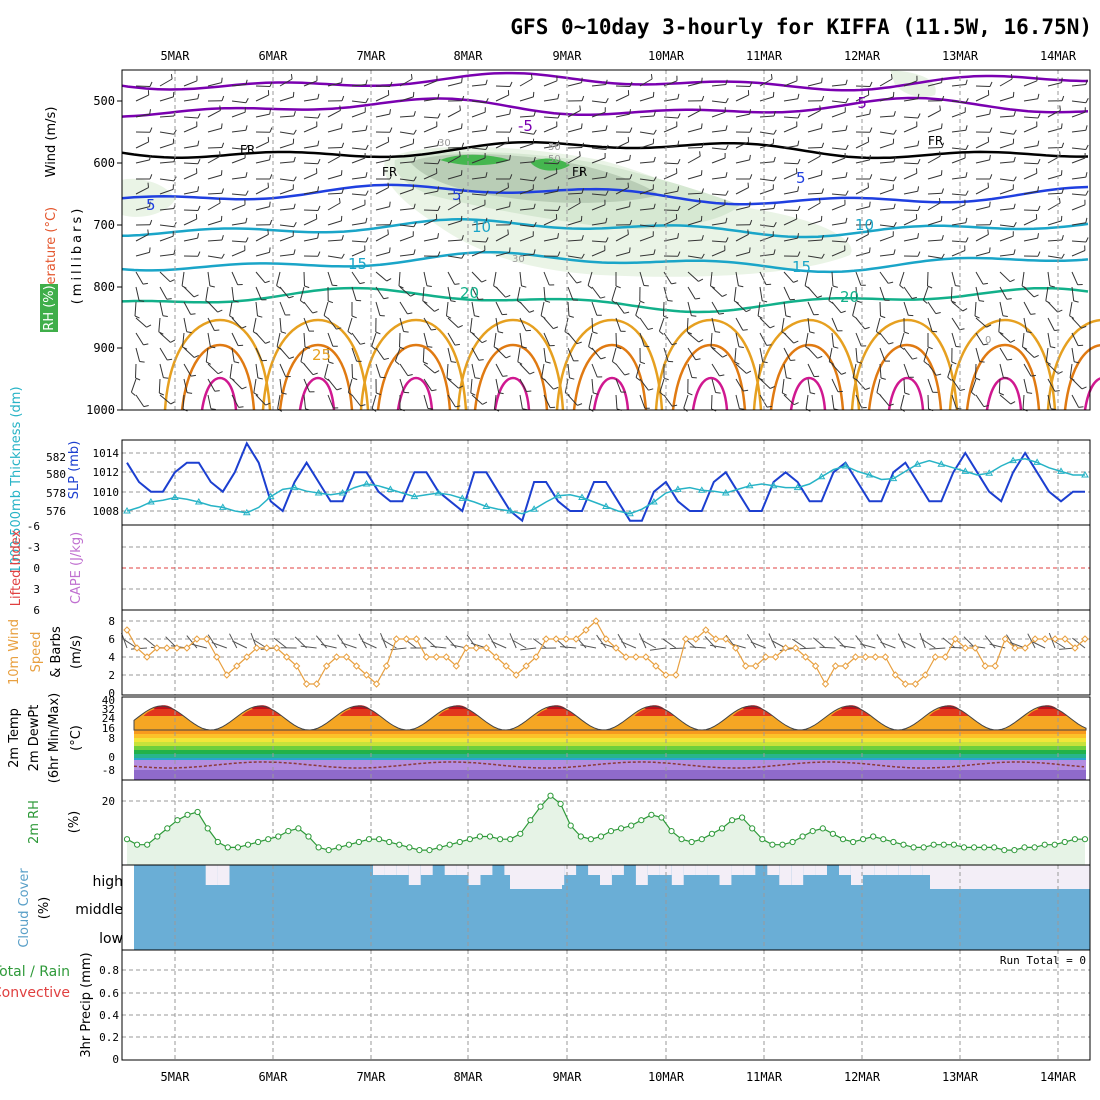 The width and height of the screenshot is (1100, 1100). What do you see at coordinates (36, 568) in the screenshot?
I see `li-tick: 0` at bounding box center [36, 568].